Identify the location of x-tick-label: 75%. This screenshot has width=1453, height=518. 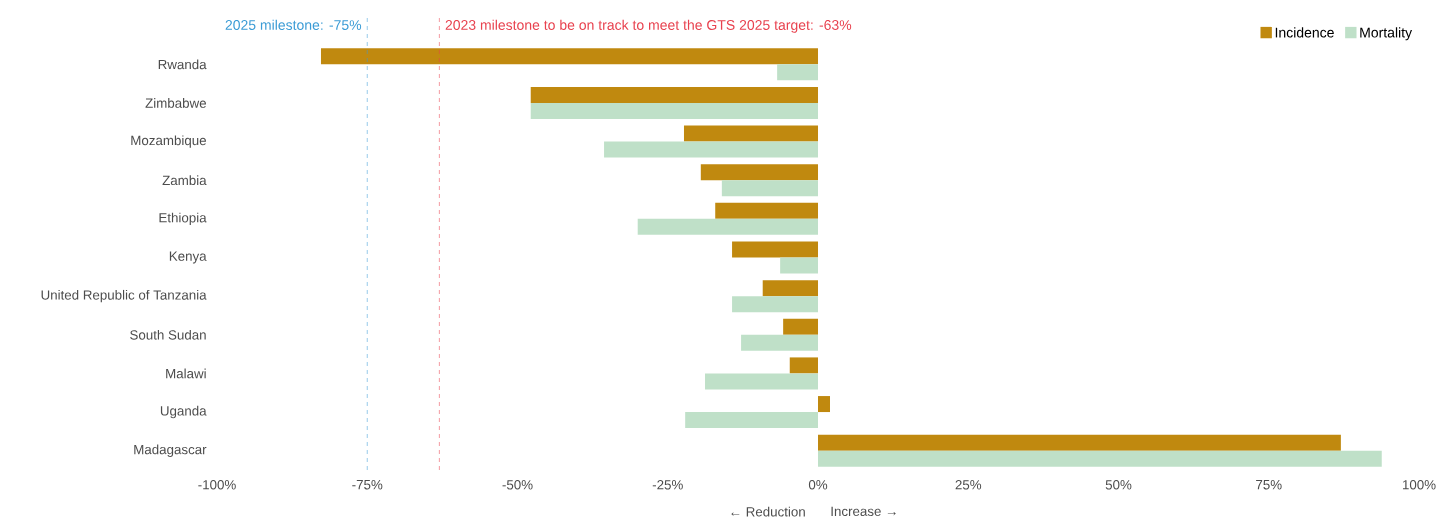
(1269, 485).